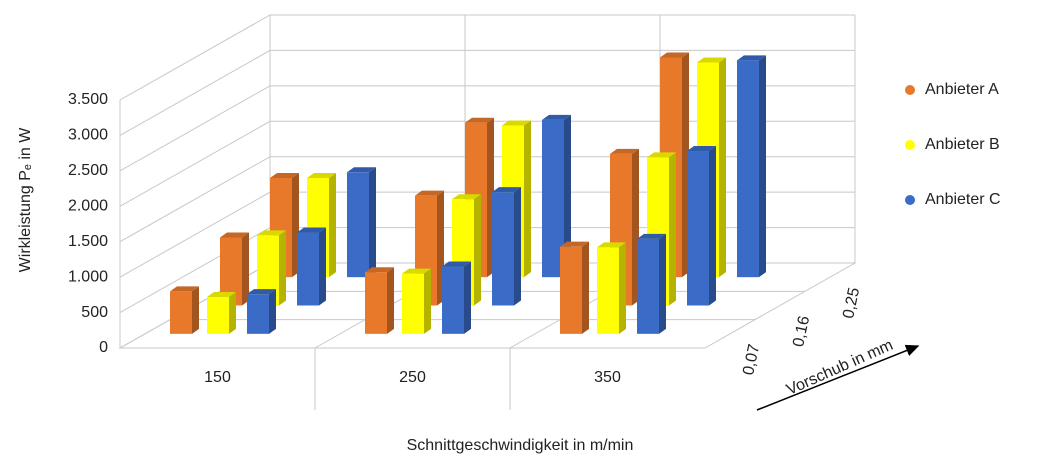  Describe the element at coordinates (838, 377) in the screenshot. I see `depth-arrow` at that location.